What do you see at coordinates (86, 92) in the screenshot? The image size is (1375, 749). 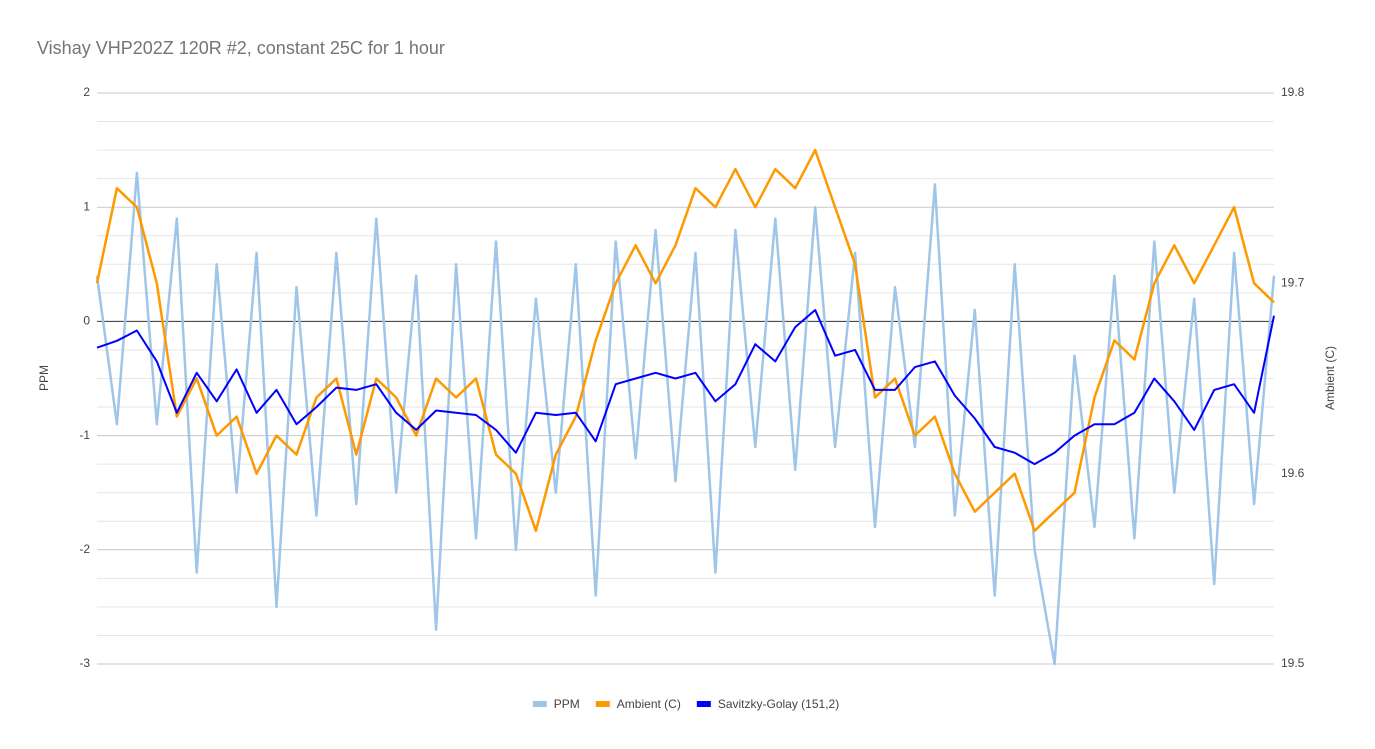 I see `y-tick-label: 2` at bounding box center [86, 92].